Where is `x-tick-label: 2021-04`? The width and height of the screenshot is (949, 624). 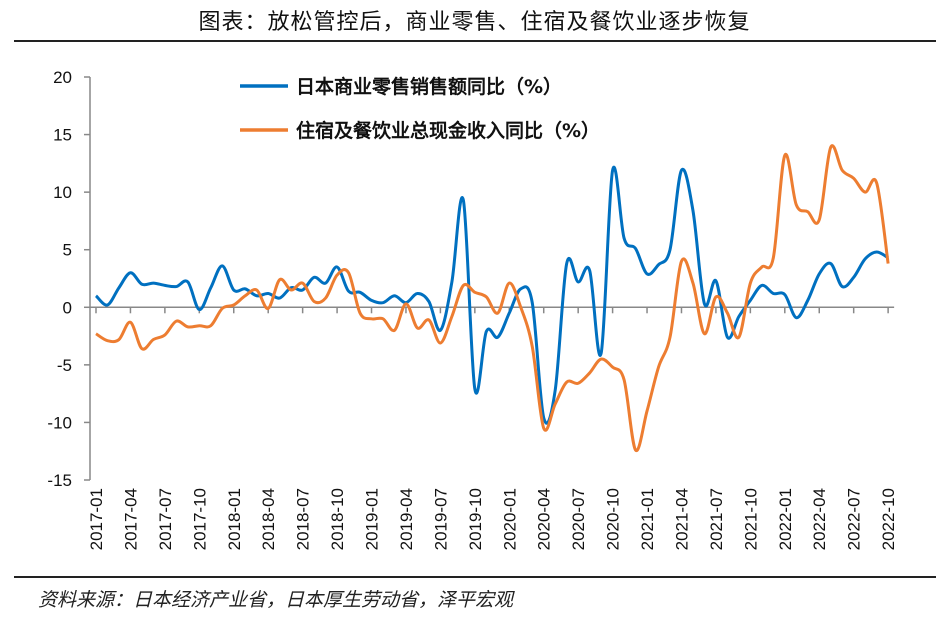 x-tick-label: 2021-04 is located at coordinates (681, 519).